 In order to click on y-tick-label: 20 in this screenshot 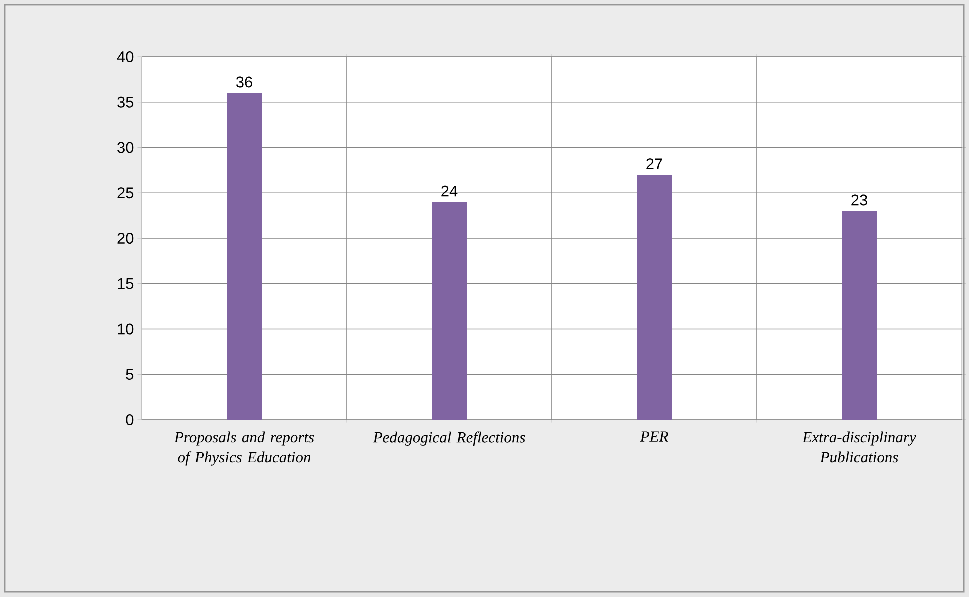, I will do `click(126, 238)`.